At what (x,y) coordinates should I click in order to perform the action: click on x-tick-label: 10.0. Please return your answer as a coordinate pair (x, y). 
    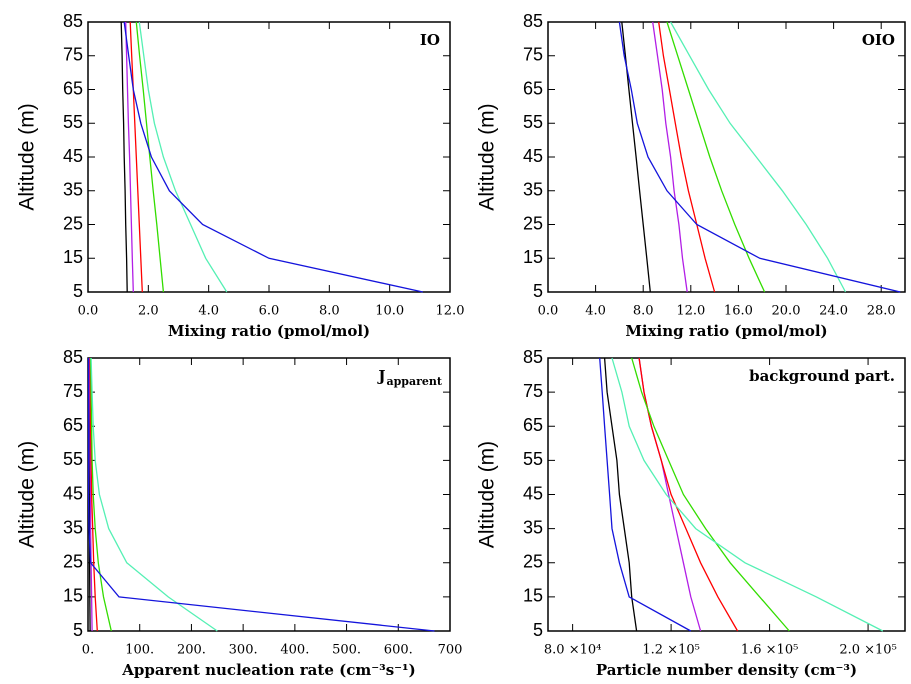
    Looking at the image, I should click on (389, 311).